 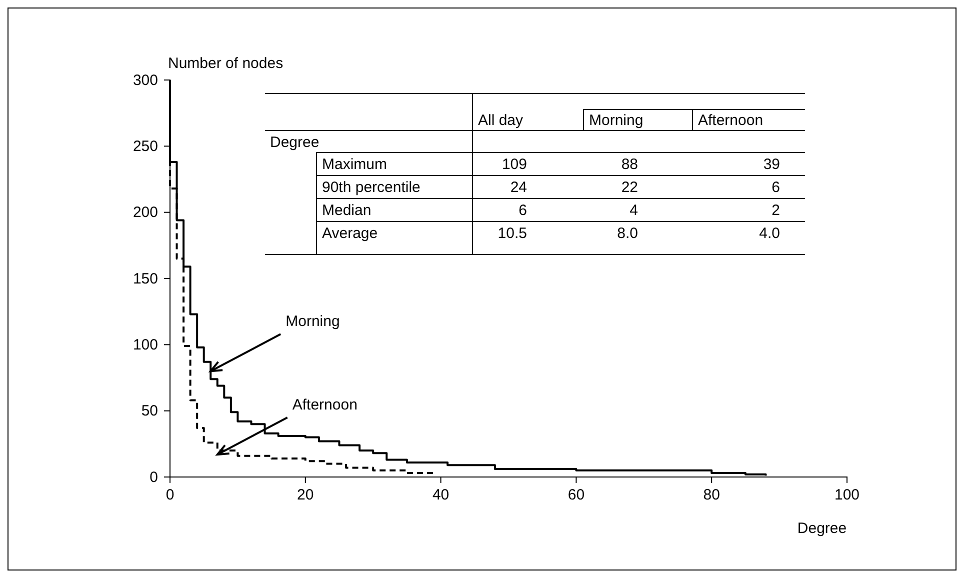 What do you see at coordinates (634, 210) in the screenshot?
I see `annotation: 4` at bounding box center [634, 210].